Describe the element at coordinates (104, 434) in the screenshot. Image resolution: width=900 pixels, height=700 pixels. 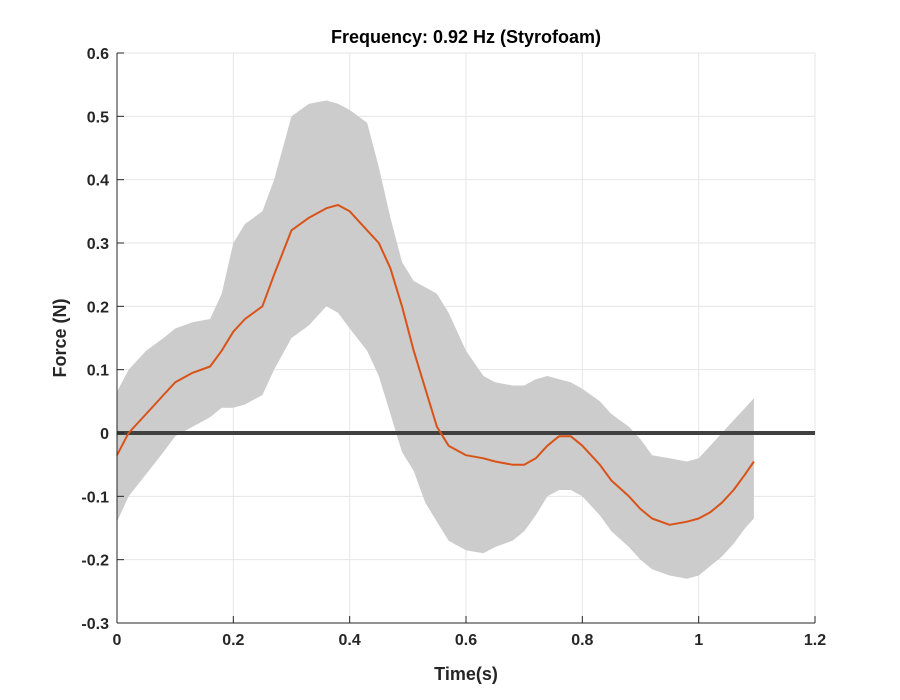
I see `y-tick-label: 0` at that location.